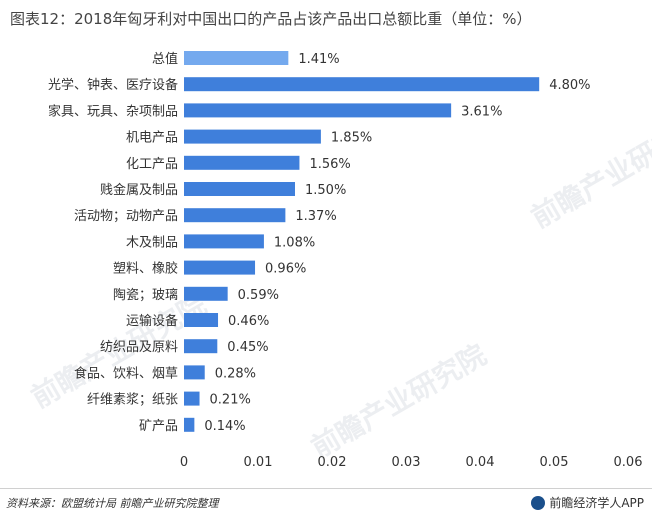  What do you see at coordinates (329, 164) in the screenshot?
I see `data-label: 1.56%` at bounding box center [329, 164].